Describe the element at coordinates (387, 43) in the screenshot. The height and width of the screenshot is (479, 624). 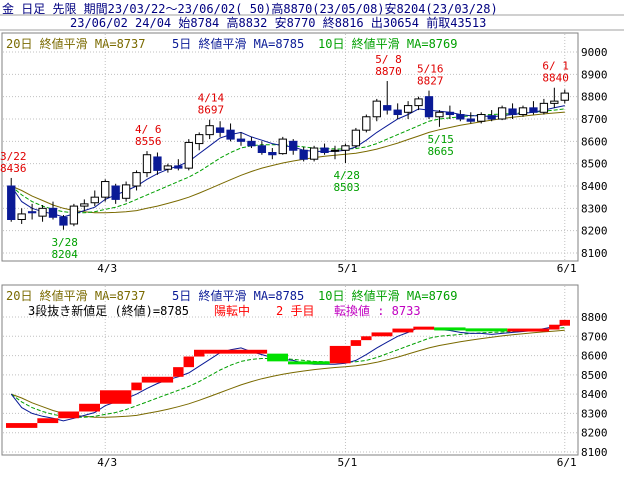
I see `legend-ma10: 10日 終値平滑 MA=8769` at that location.